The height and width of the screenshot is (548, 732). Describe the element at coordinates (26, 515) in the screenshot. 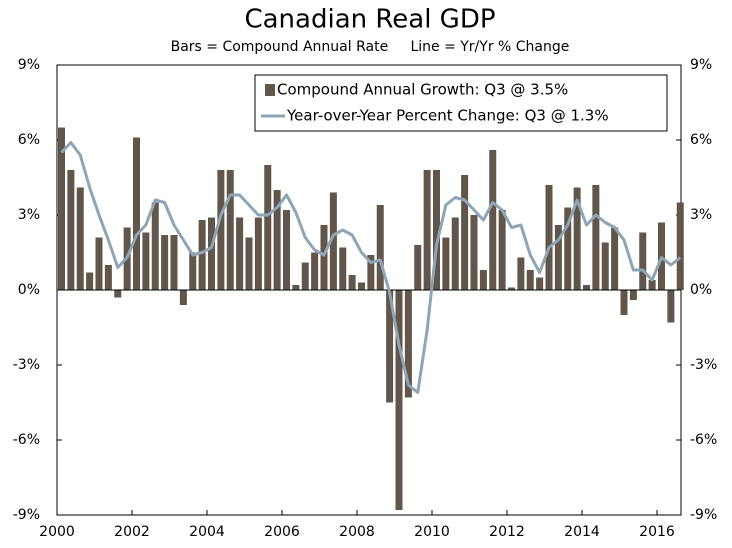

I see `y-tick-label: -9%` at that location.